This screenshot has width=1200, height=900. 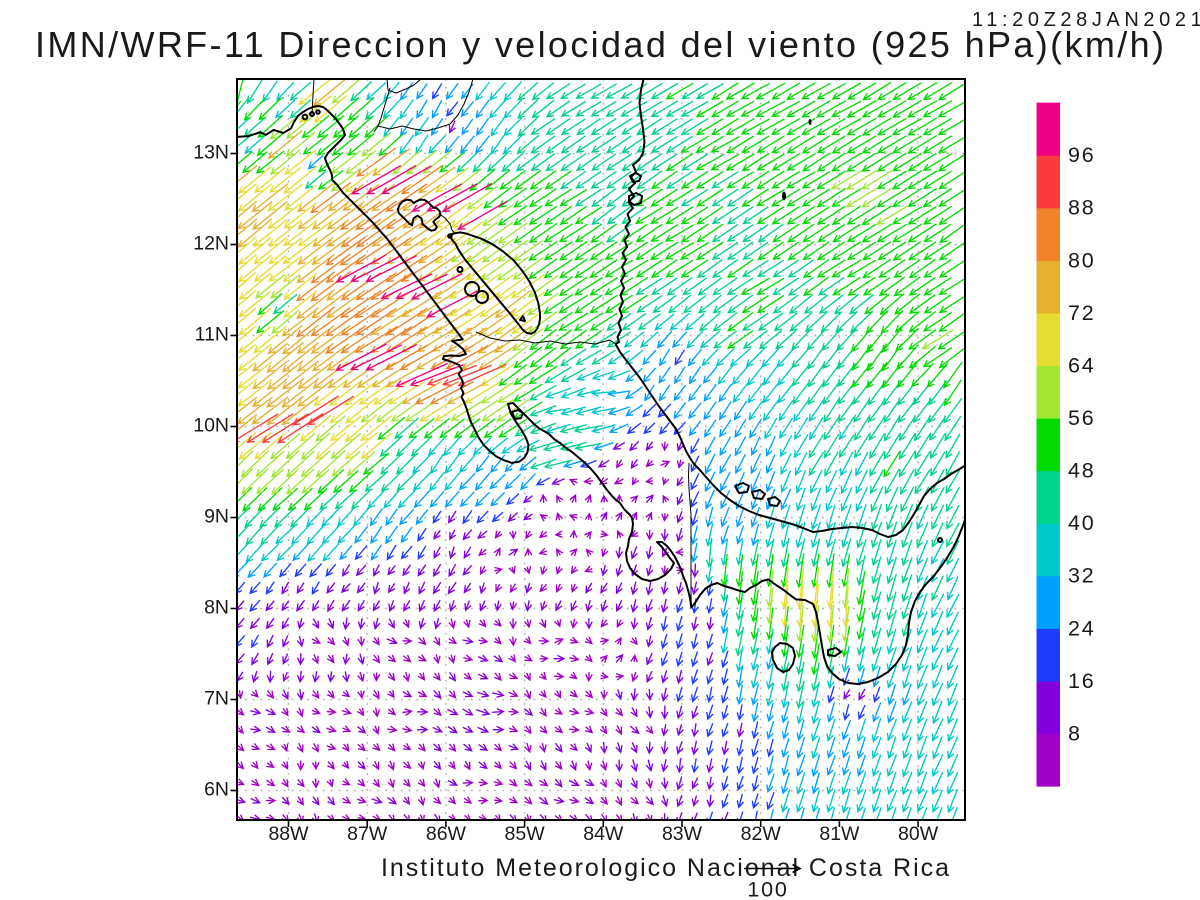 I want to click on svg-text: 6N, so click(x=216, y=790).